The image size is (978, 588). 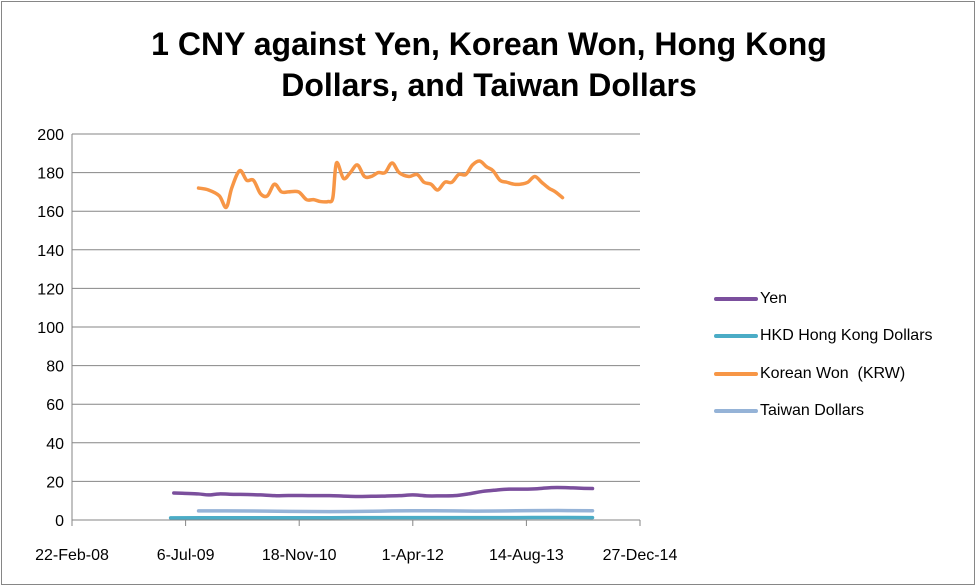 I want to click on legend-item-1: HKD Hong Kong Dollars, so click(x=844, y=337).